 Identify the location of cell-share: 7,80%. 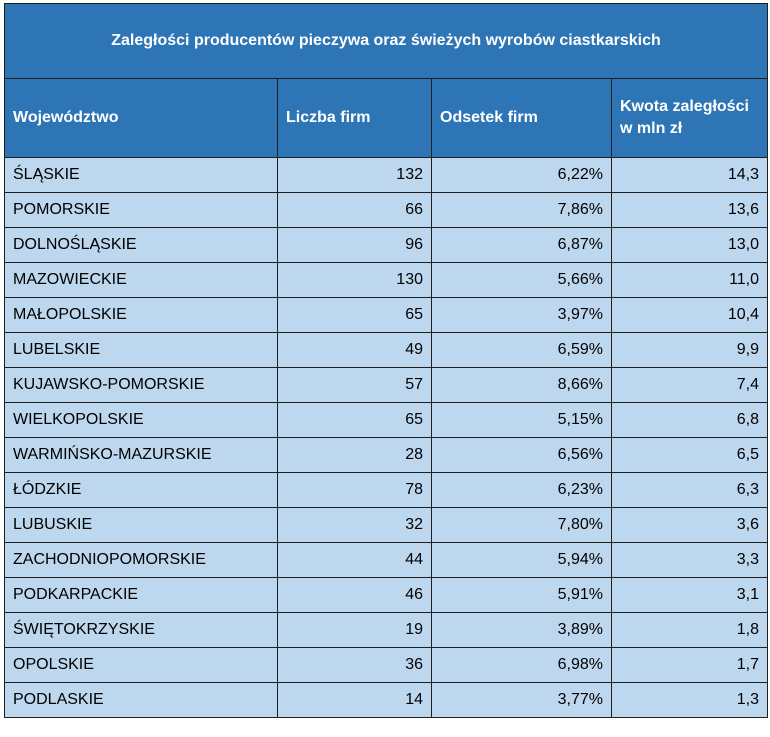
(521, 525).